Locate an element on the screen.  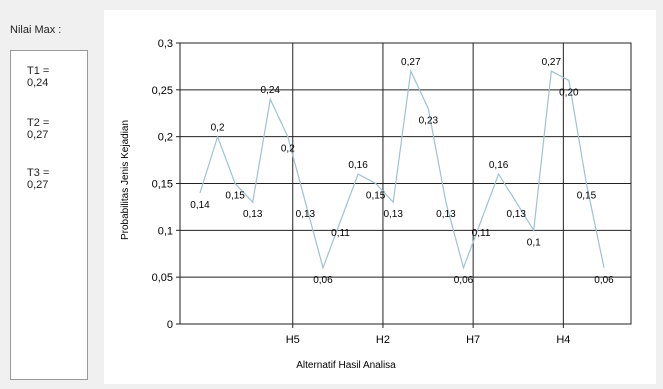
y-axis-label: Probabilitas Jenis Kejadian is located at coordinates (125, 180).